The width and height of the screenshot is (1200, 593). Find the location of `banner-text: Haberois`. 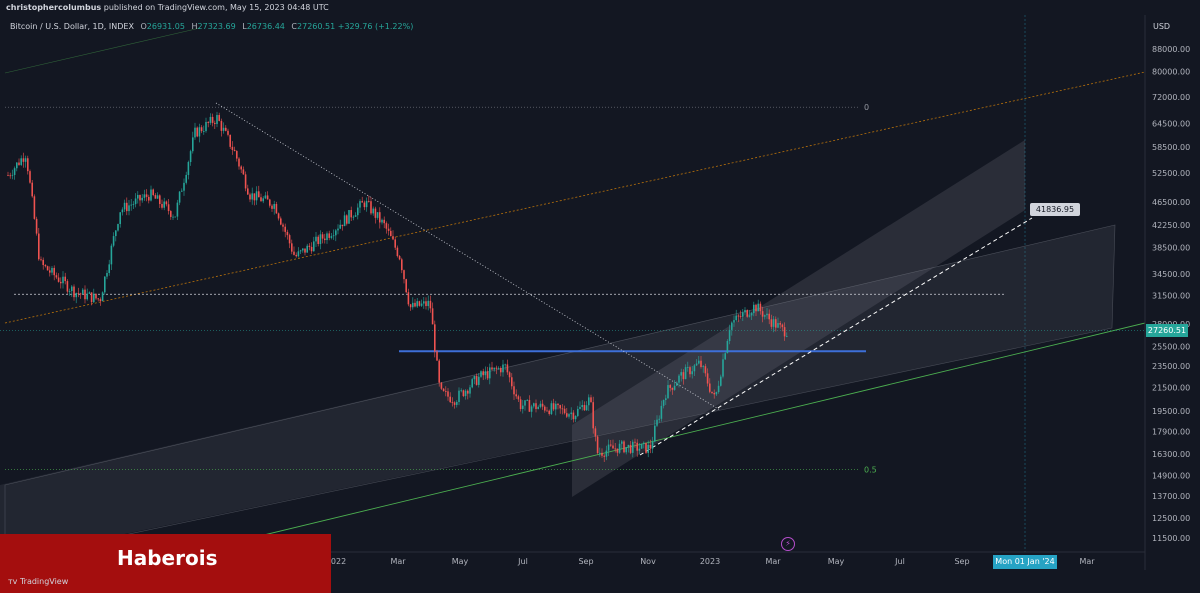

banner-text: Haberois is located at coordinates (167, 558).